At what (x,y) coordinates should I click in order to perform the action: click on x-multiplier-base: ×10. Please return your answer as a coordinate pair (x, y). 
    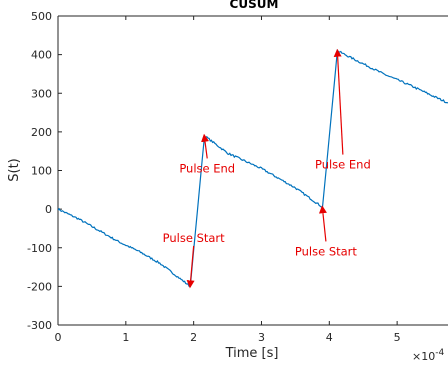
    Looking at the image, I should click on (423, 356).